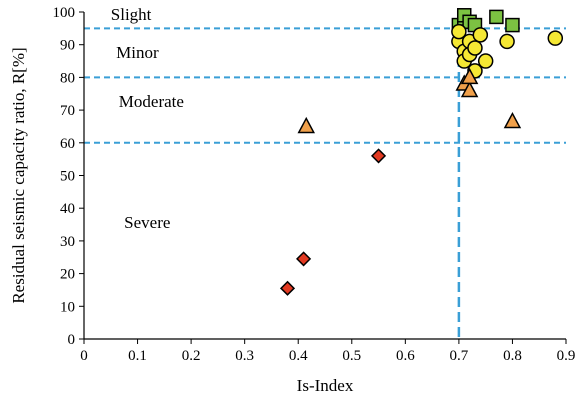 The image size is (581, 400). I want to click on zone-label-minor: Minor, so click(137, 52).